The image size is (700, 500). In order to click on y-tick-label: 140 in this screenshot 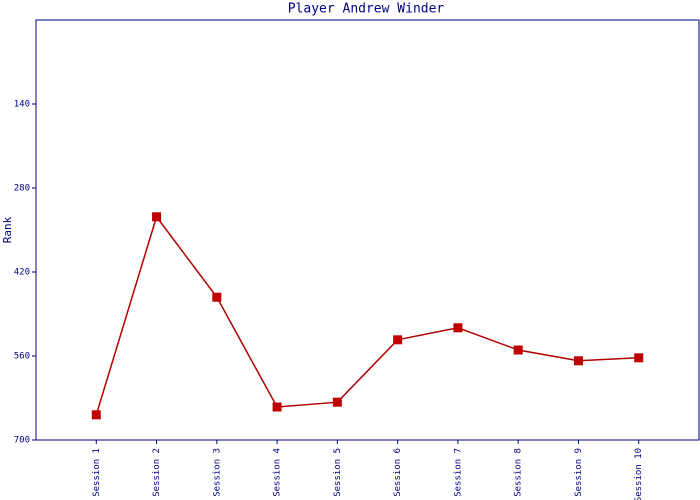, I will do `click(22, 105)`.